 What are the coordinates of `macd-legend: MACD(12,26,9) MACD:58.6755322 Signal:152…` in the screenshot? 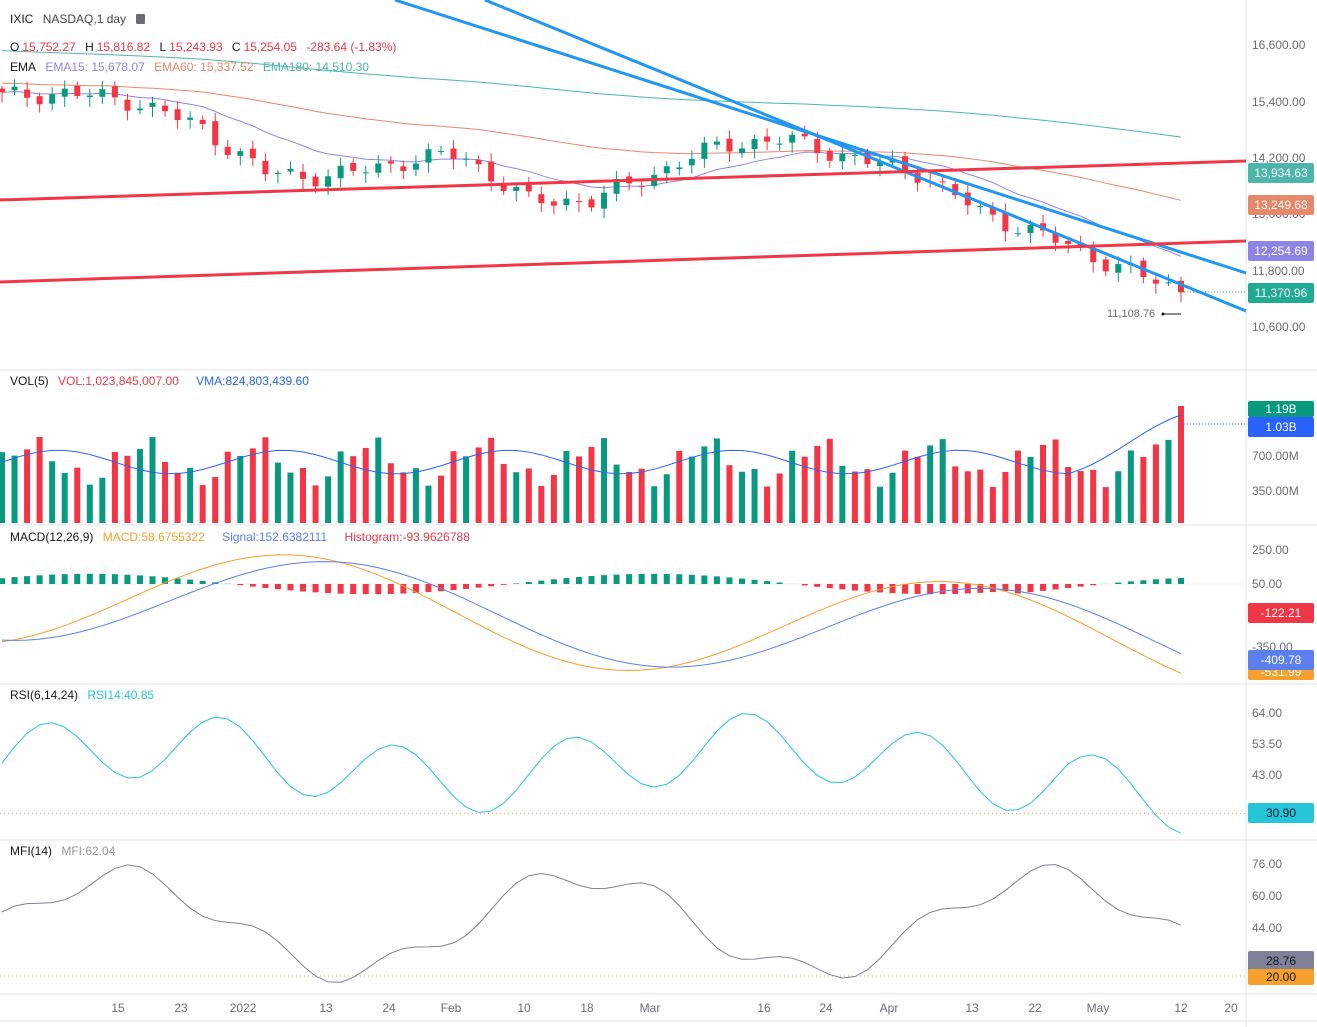 It's located at (243, 537).